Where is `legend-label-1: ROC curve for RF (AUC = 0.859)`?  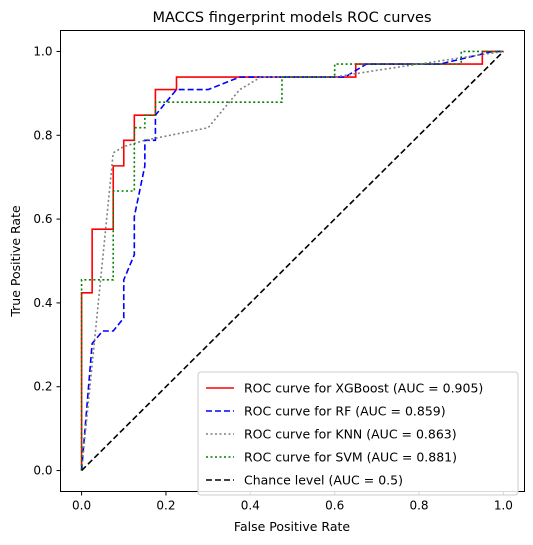 legend-label-1: ROC curve for RF (AUC = 0.859) is located at coordinates (345, 411).